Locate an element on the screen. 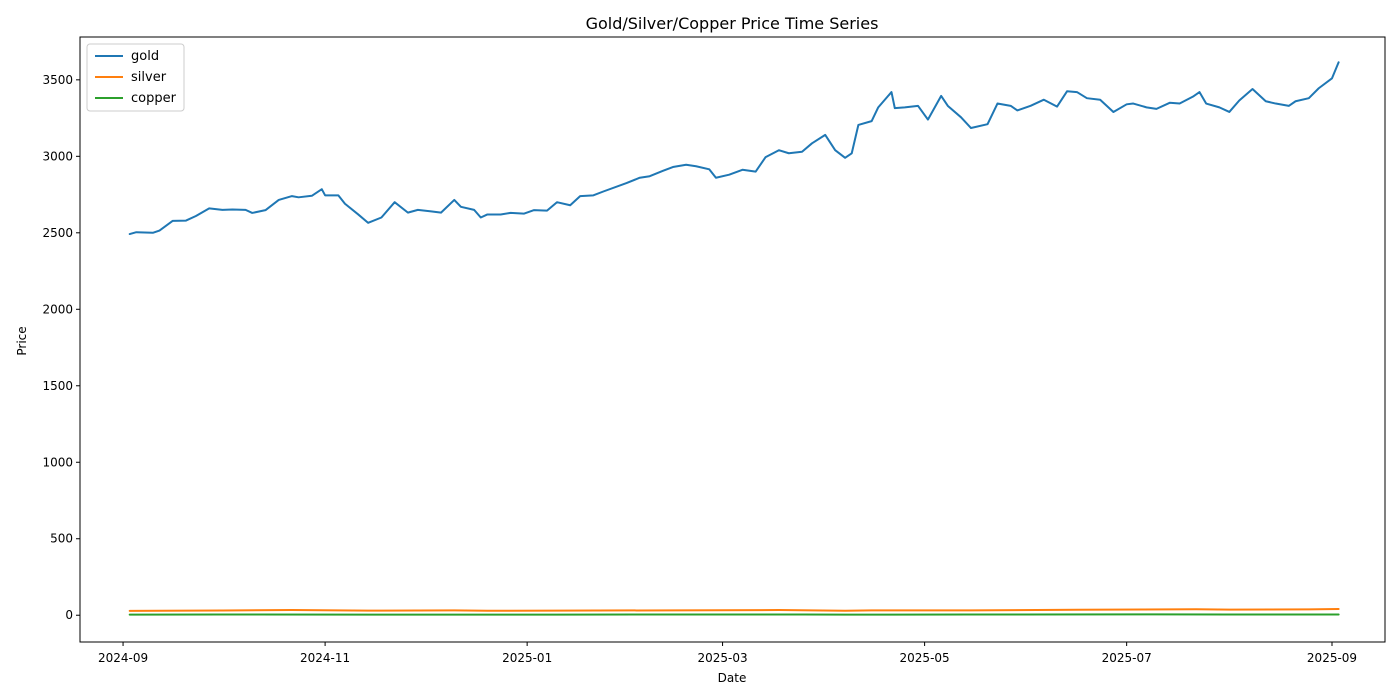  legend-box is located at coordinates (135, 77).